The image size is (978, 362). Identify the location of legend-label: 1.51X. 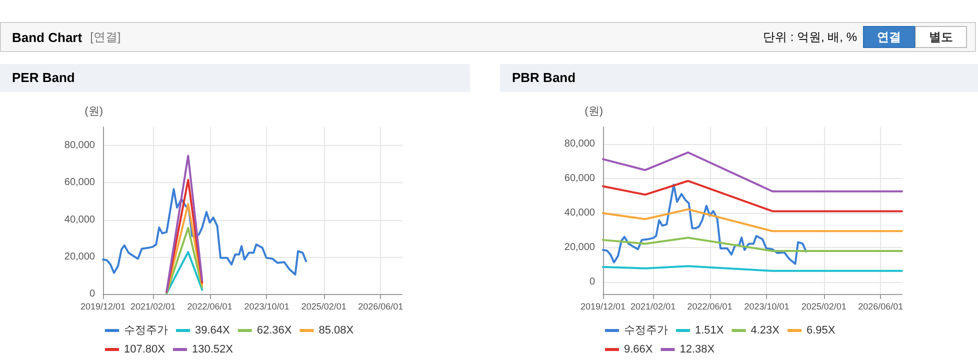
(709, 330).